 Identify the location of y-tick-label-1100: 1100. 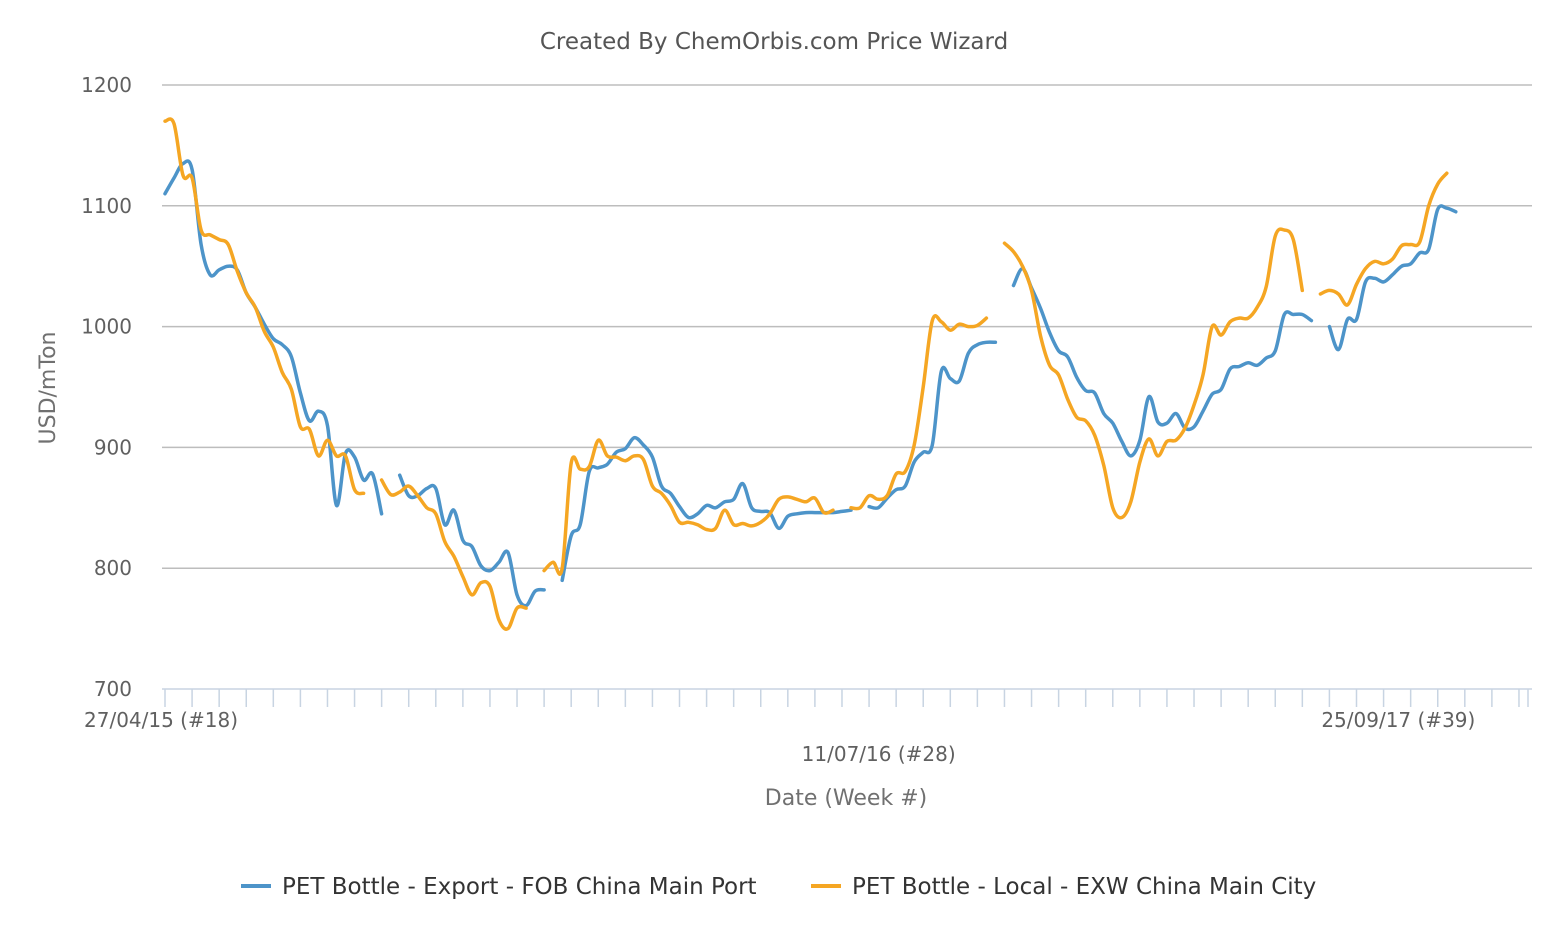
(106, 206).